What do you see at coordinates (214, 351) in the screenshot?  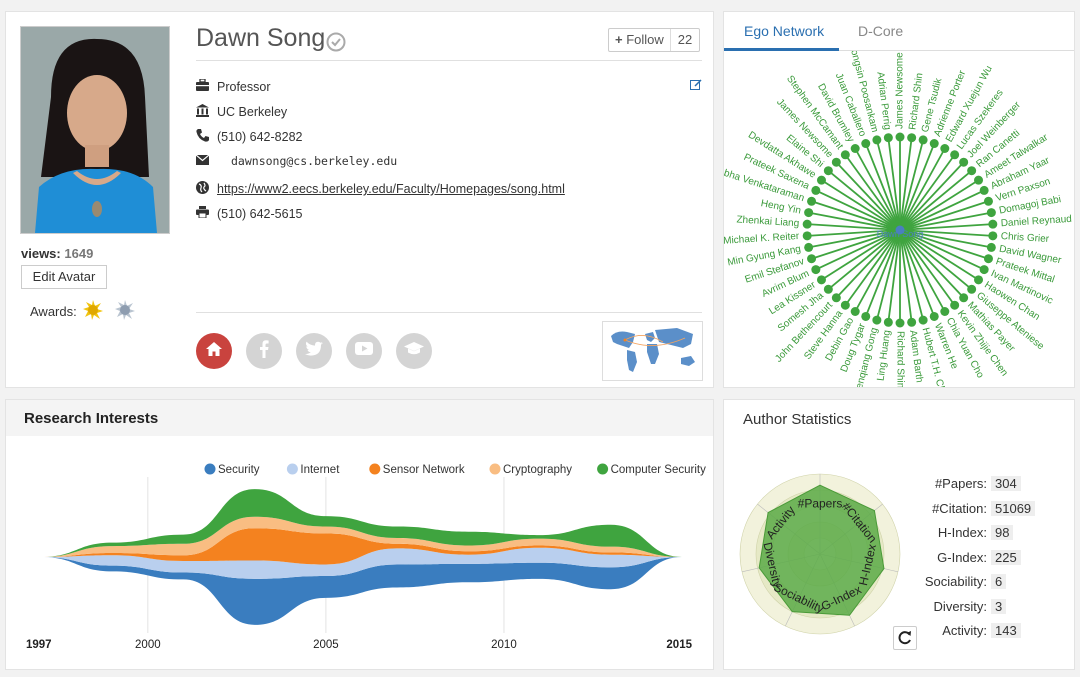 I see `home-button` at bounding box center [214, 351].